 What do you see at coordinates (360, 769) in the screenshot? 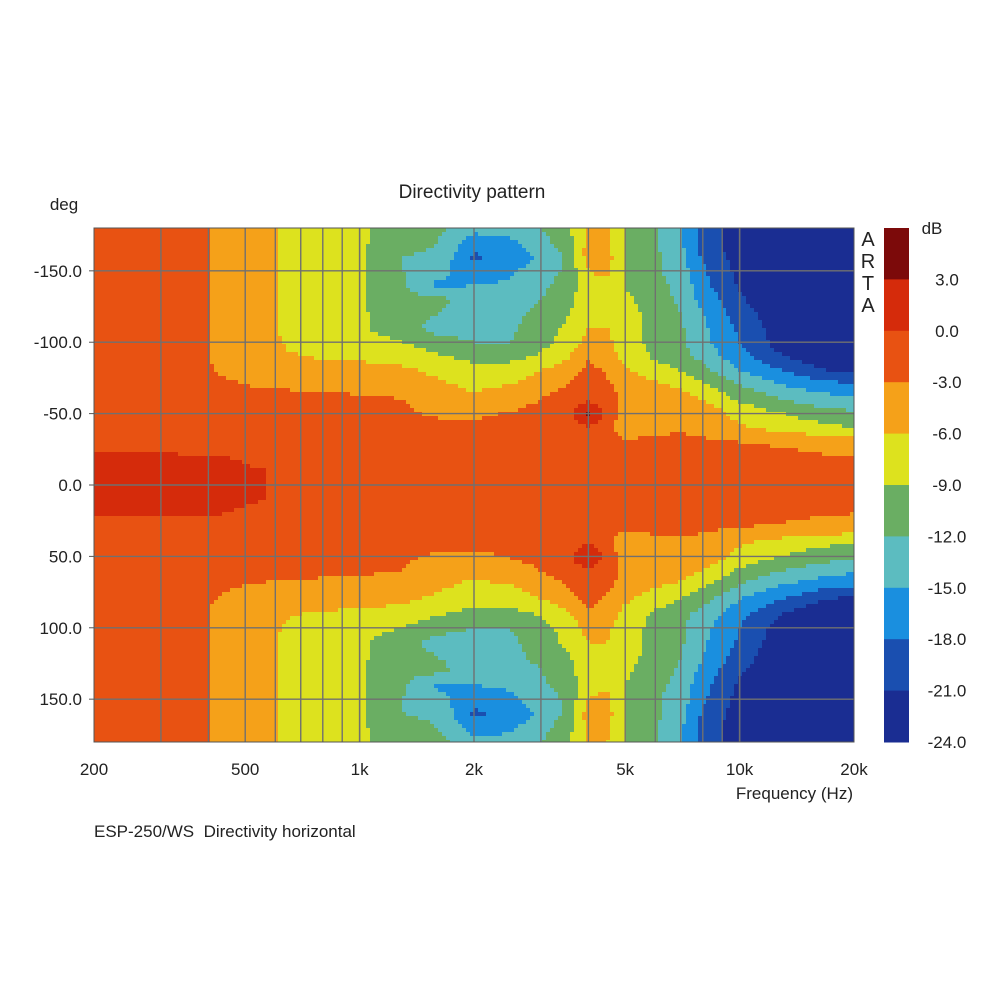
I see `x-tick-label: 1k` at bounding box center [360, 769].